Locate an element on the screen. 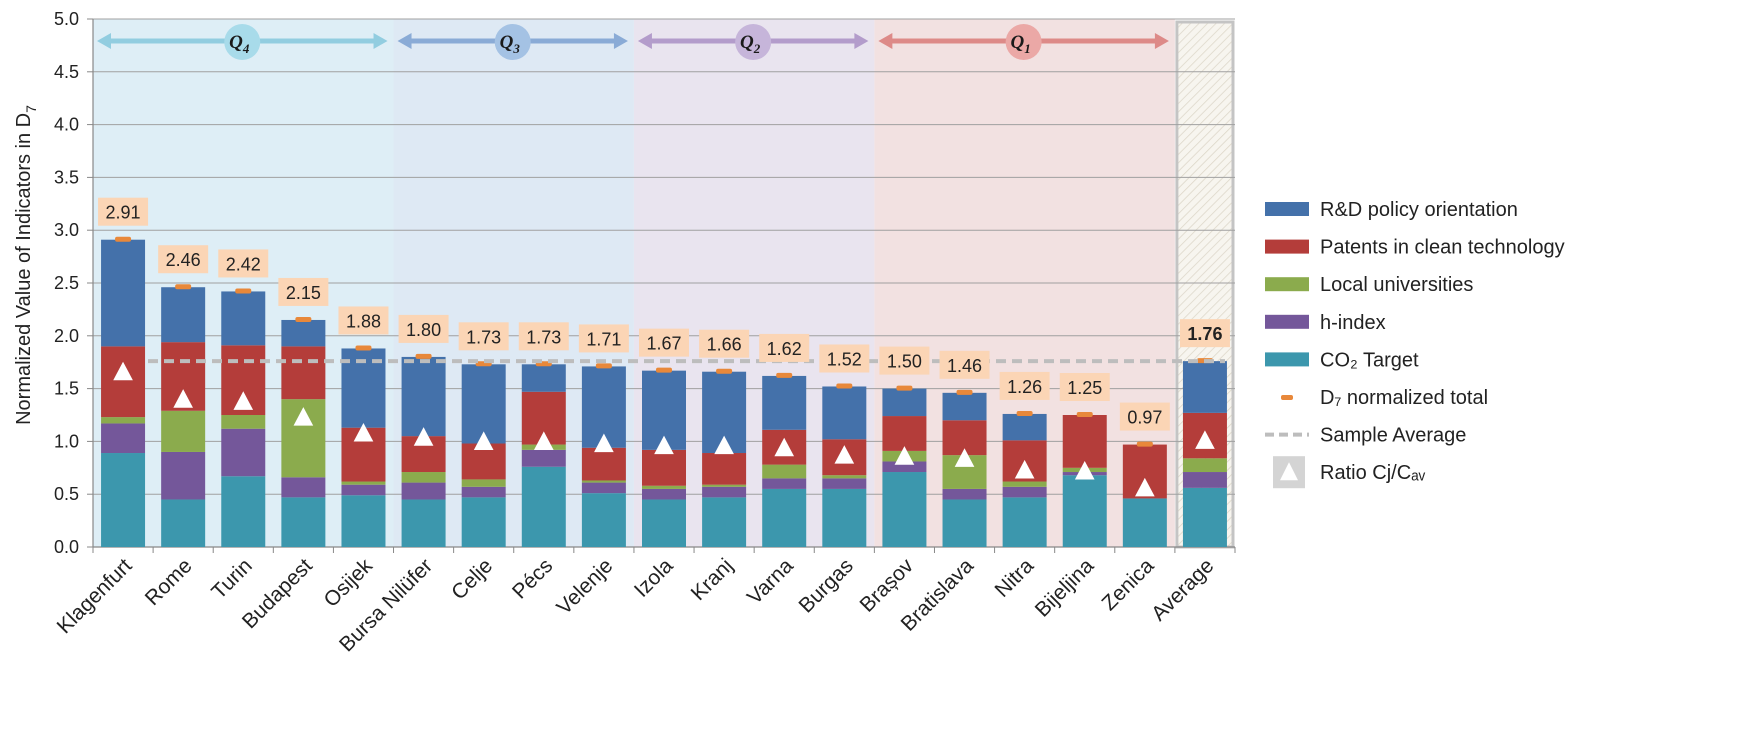 The height and width of the screenshot is (754, 1743). total-label-text: 2.42 is located at coordinates (243, 264).